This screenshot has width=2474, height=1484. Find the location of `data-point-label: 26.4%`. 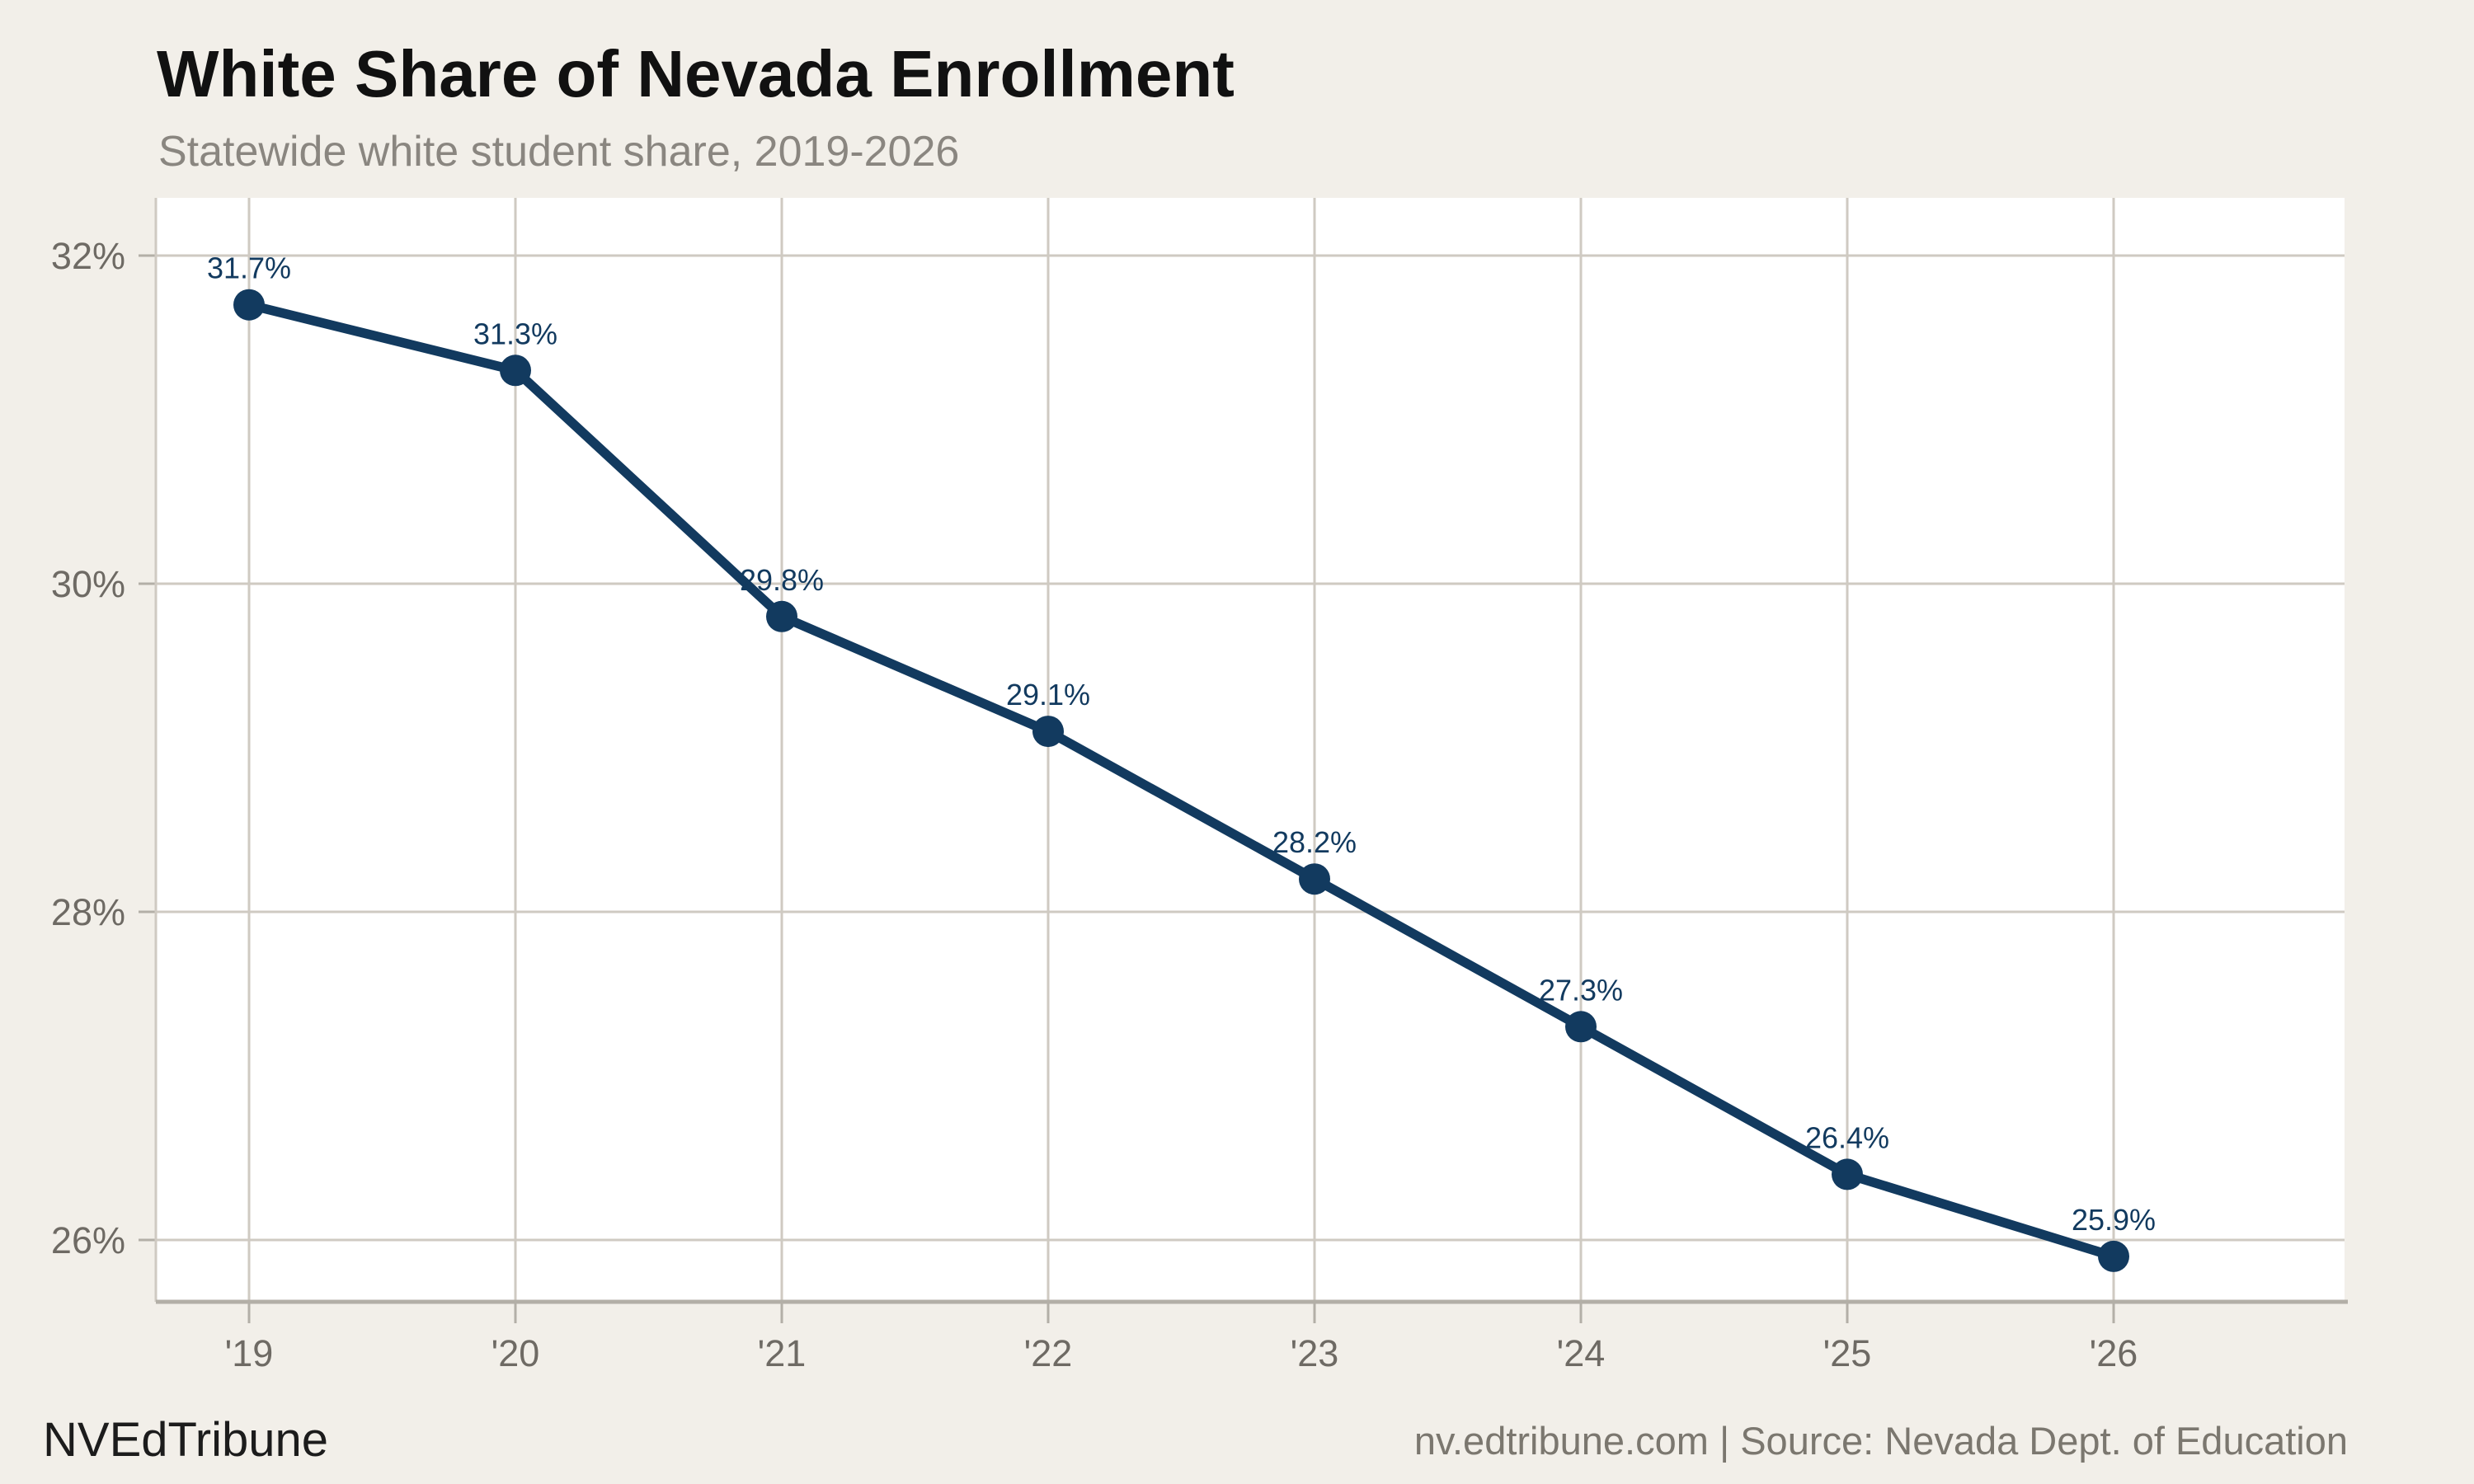

data-point-label: 26.4% is located at coordinates (1847, 1137).